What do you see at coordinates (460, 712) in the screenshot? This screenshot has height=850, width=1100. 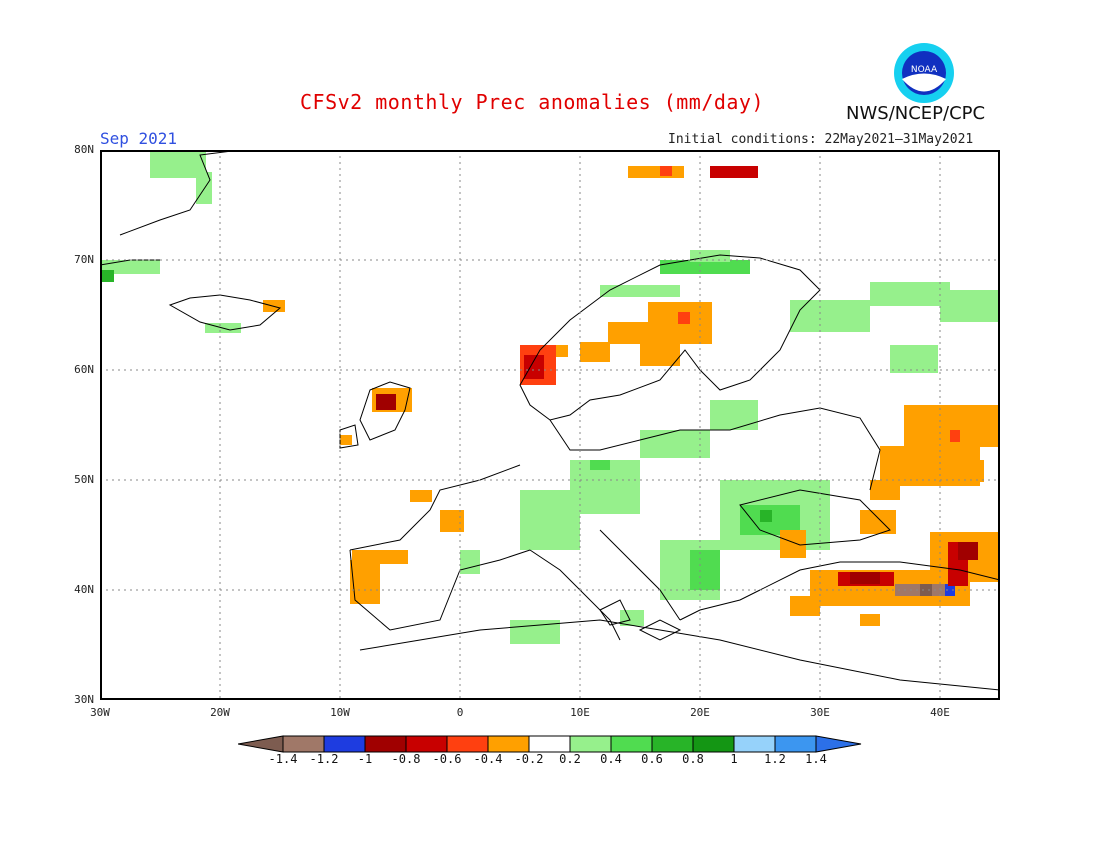 I see `lon-label: 0` at bounding box center [460, 712].